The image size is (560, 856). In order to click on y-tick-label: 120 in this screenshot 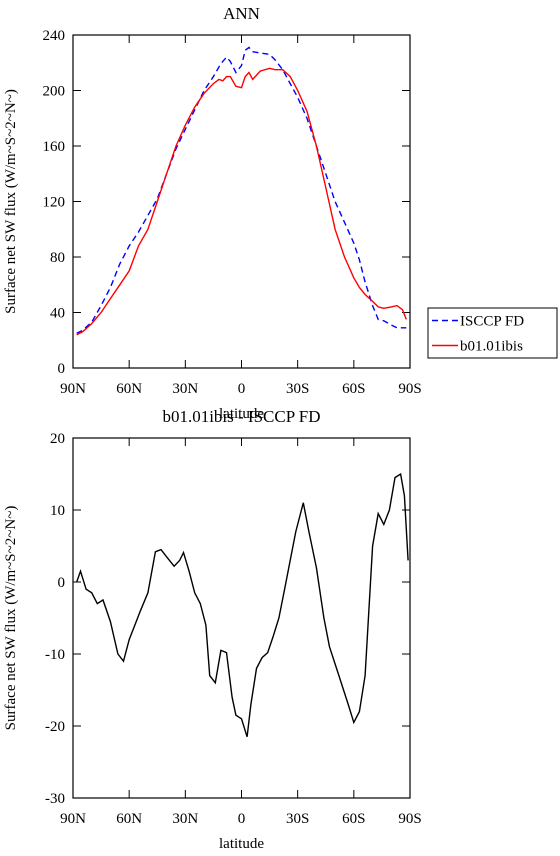, I will do `click(54, 203)`.